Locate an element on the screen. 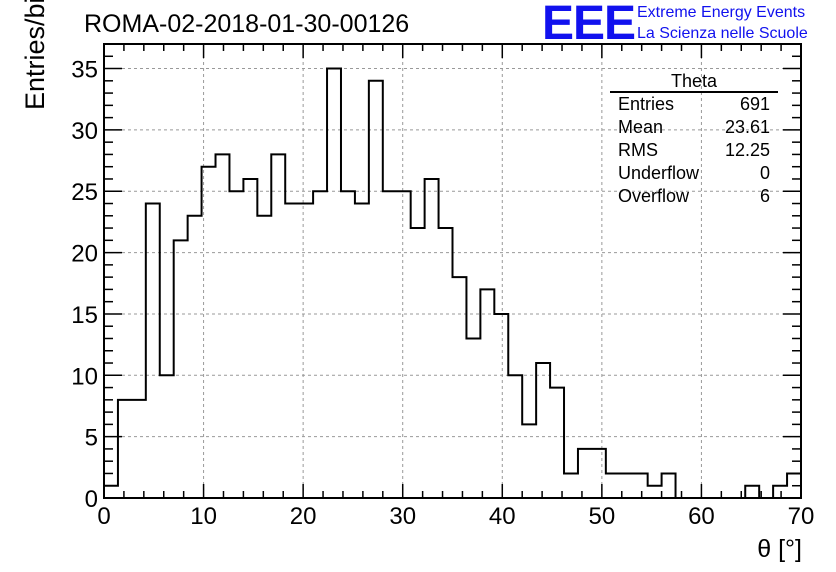  stats-row: Entries 691 is located at coordinates (694, 104).